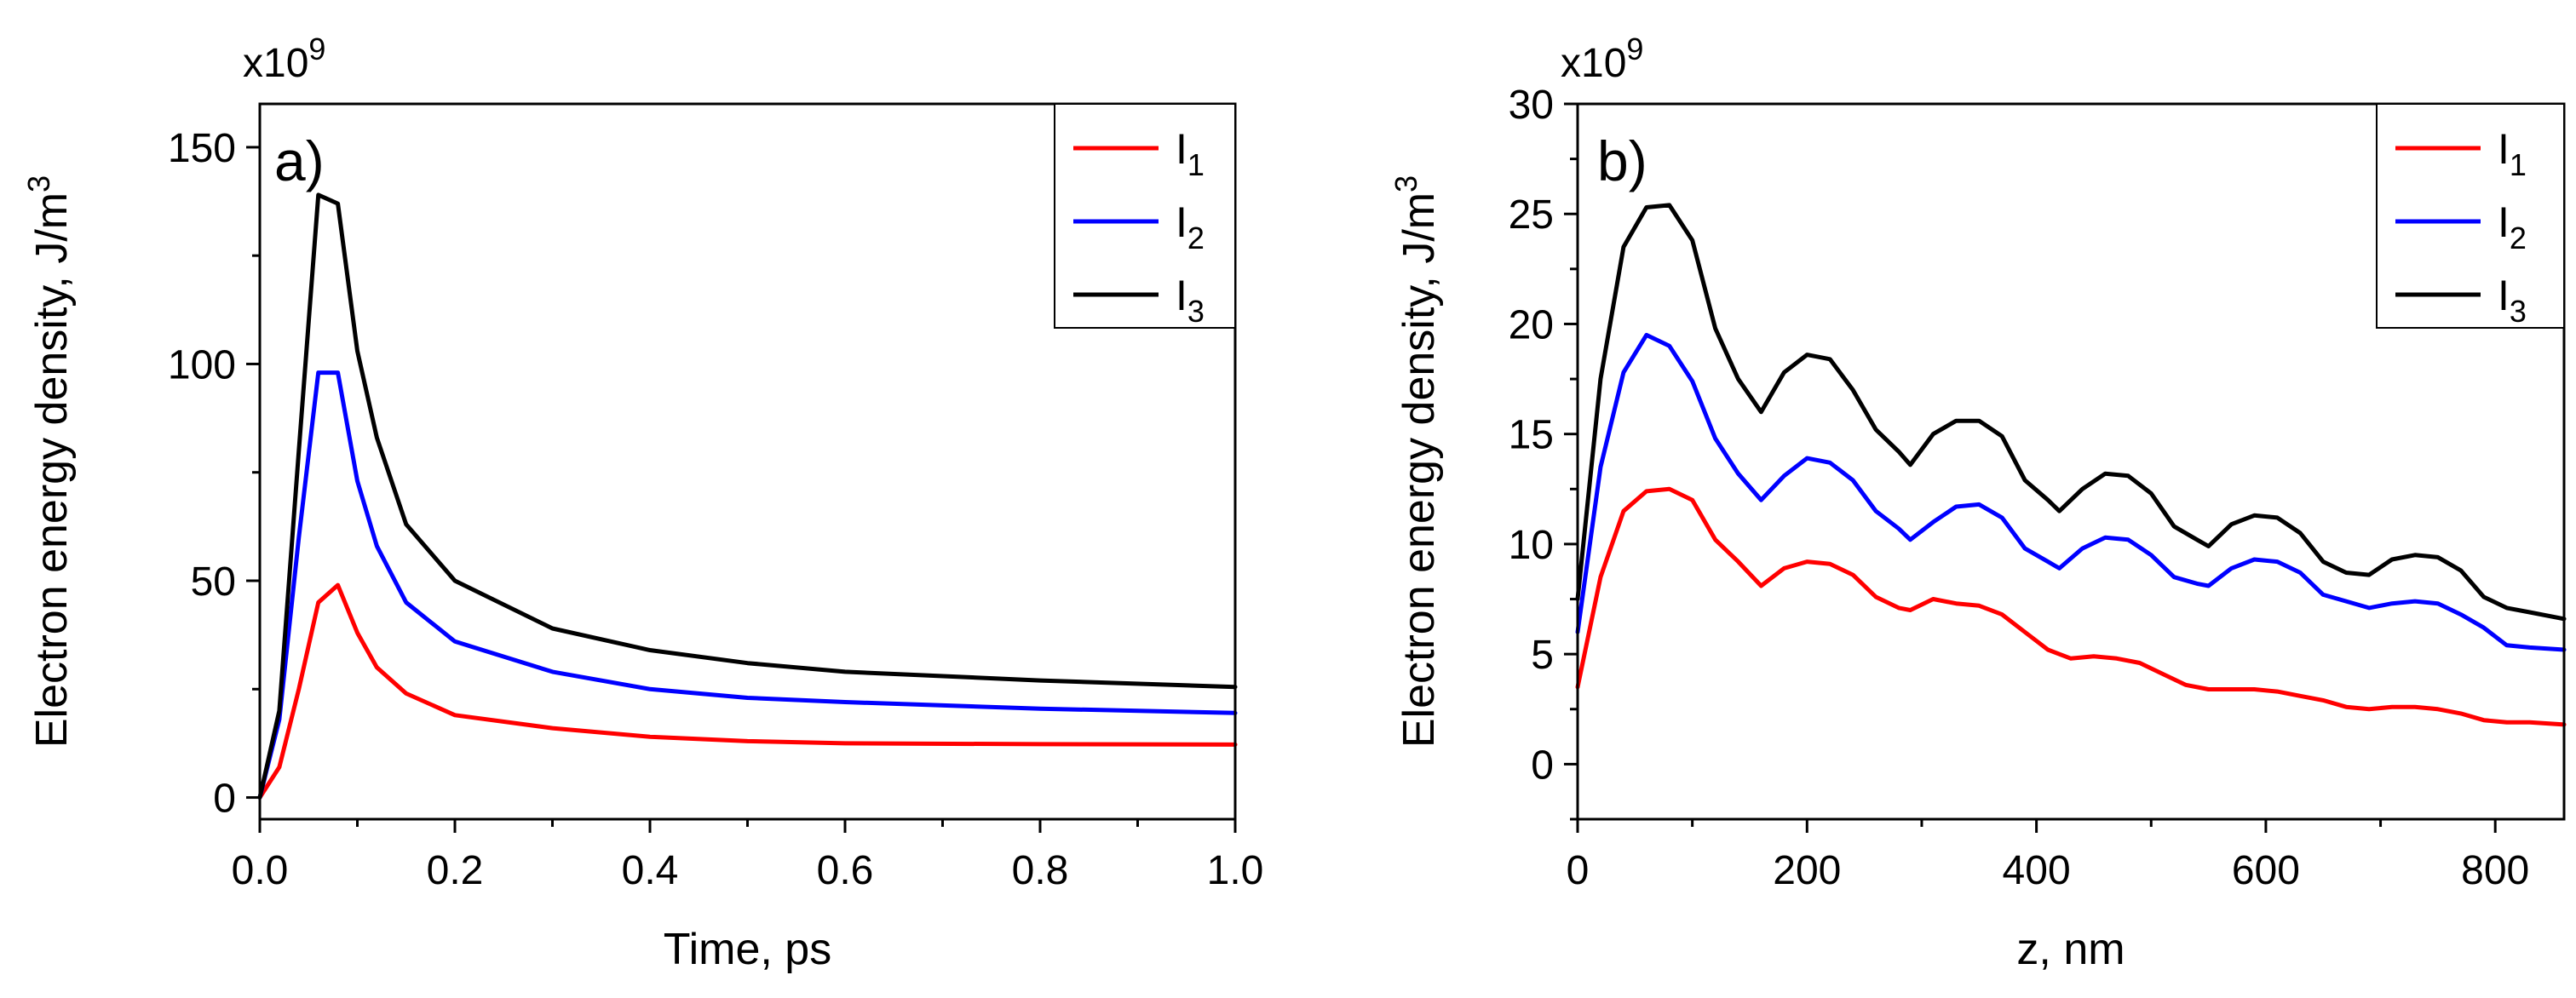 This screenshot has width=2576, height=998. I want to click on x-tick-label: 200, so click(1807, 871).